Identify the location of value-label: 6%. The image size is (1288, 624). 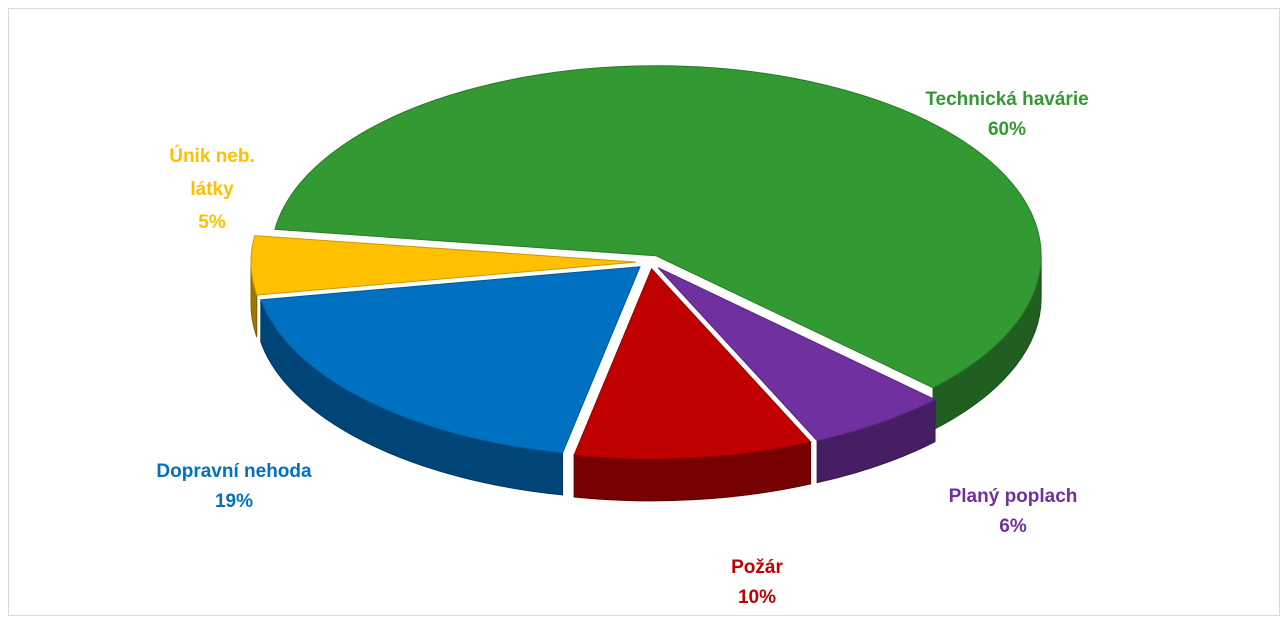
(1013, 526).